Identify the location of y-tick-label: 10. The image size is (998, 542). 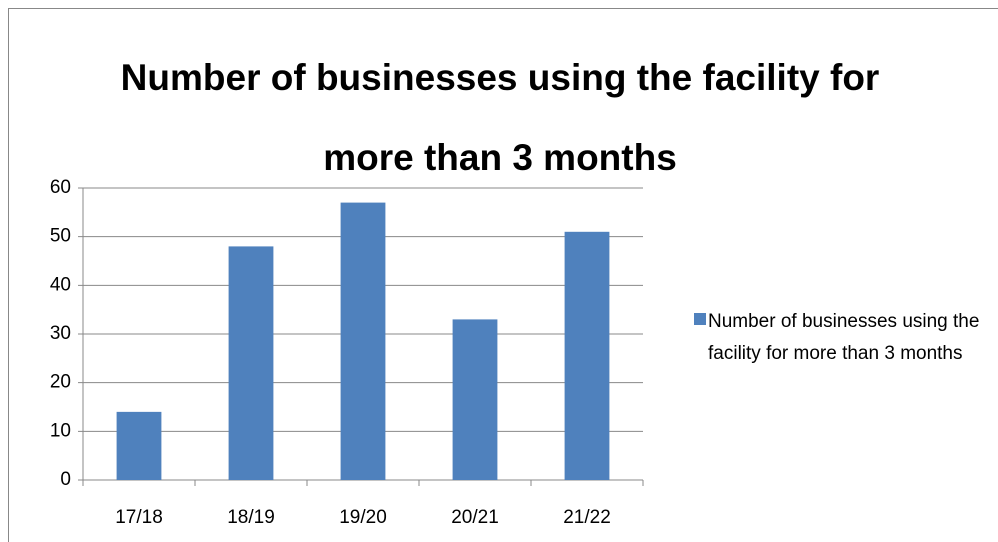
(60, 430).